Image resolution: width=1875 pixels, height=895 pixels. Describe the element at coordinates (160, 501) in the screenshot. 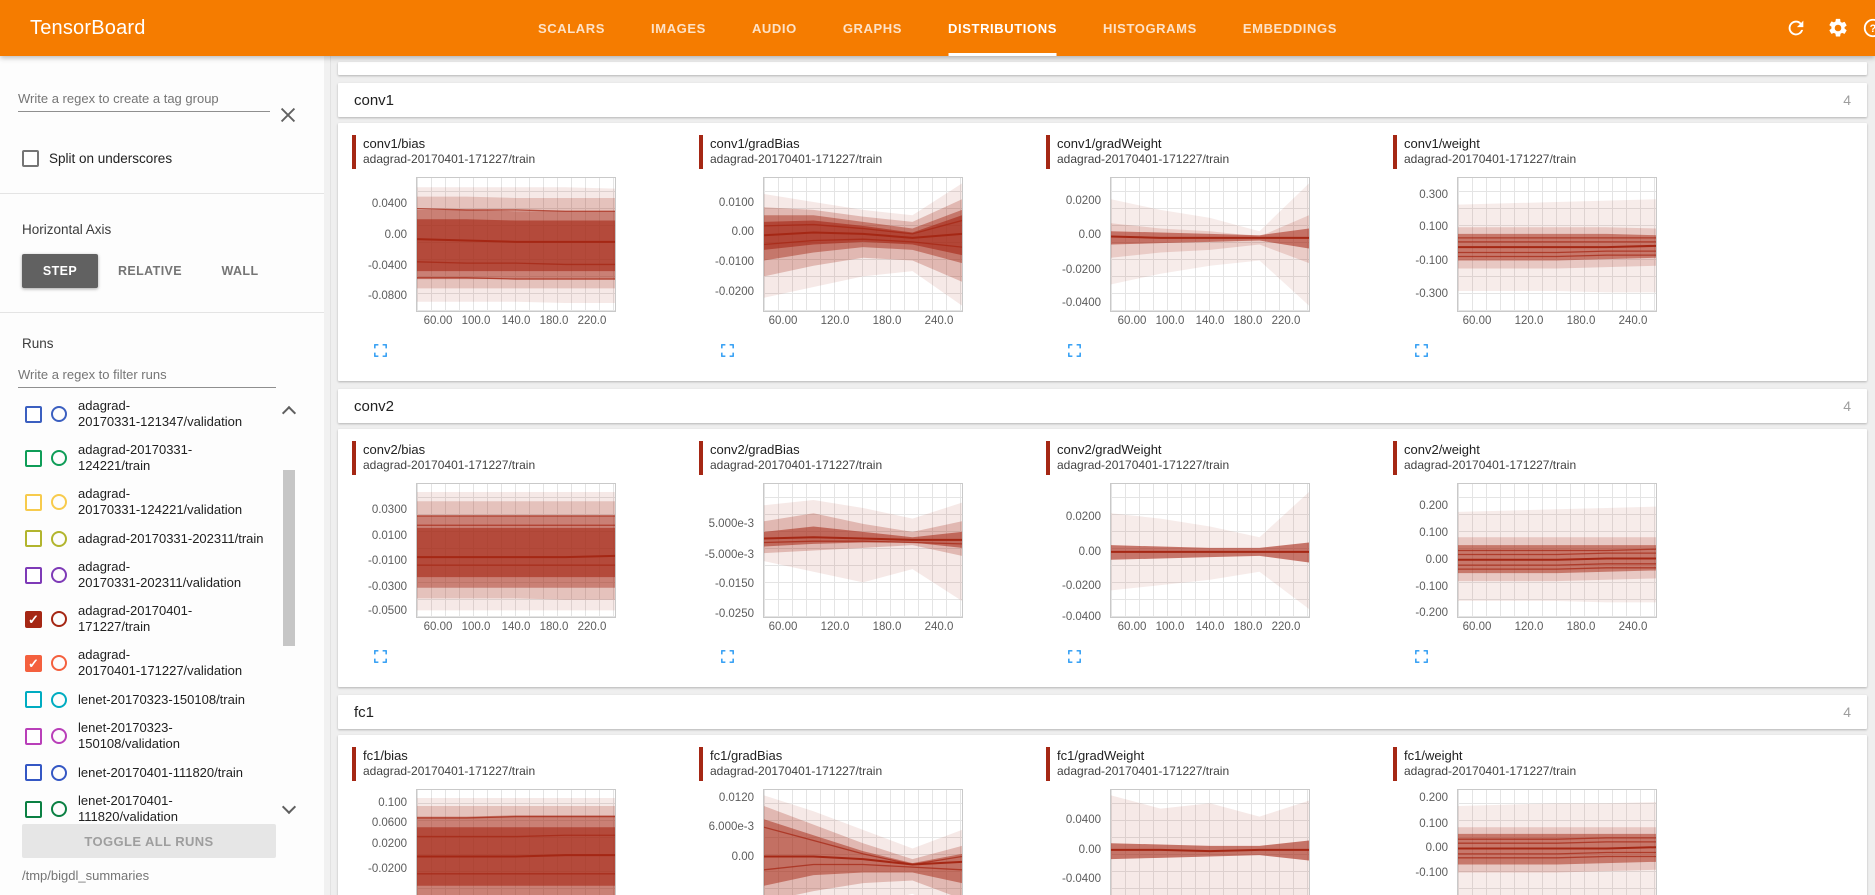

I see `run-label: adagrad- 20170331-124221/validation` at that location.